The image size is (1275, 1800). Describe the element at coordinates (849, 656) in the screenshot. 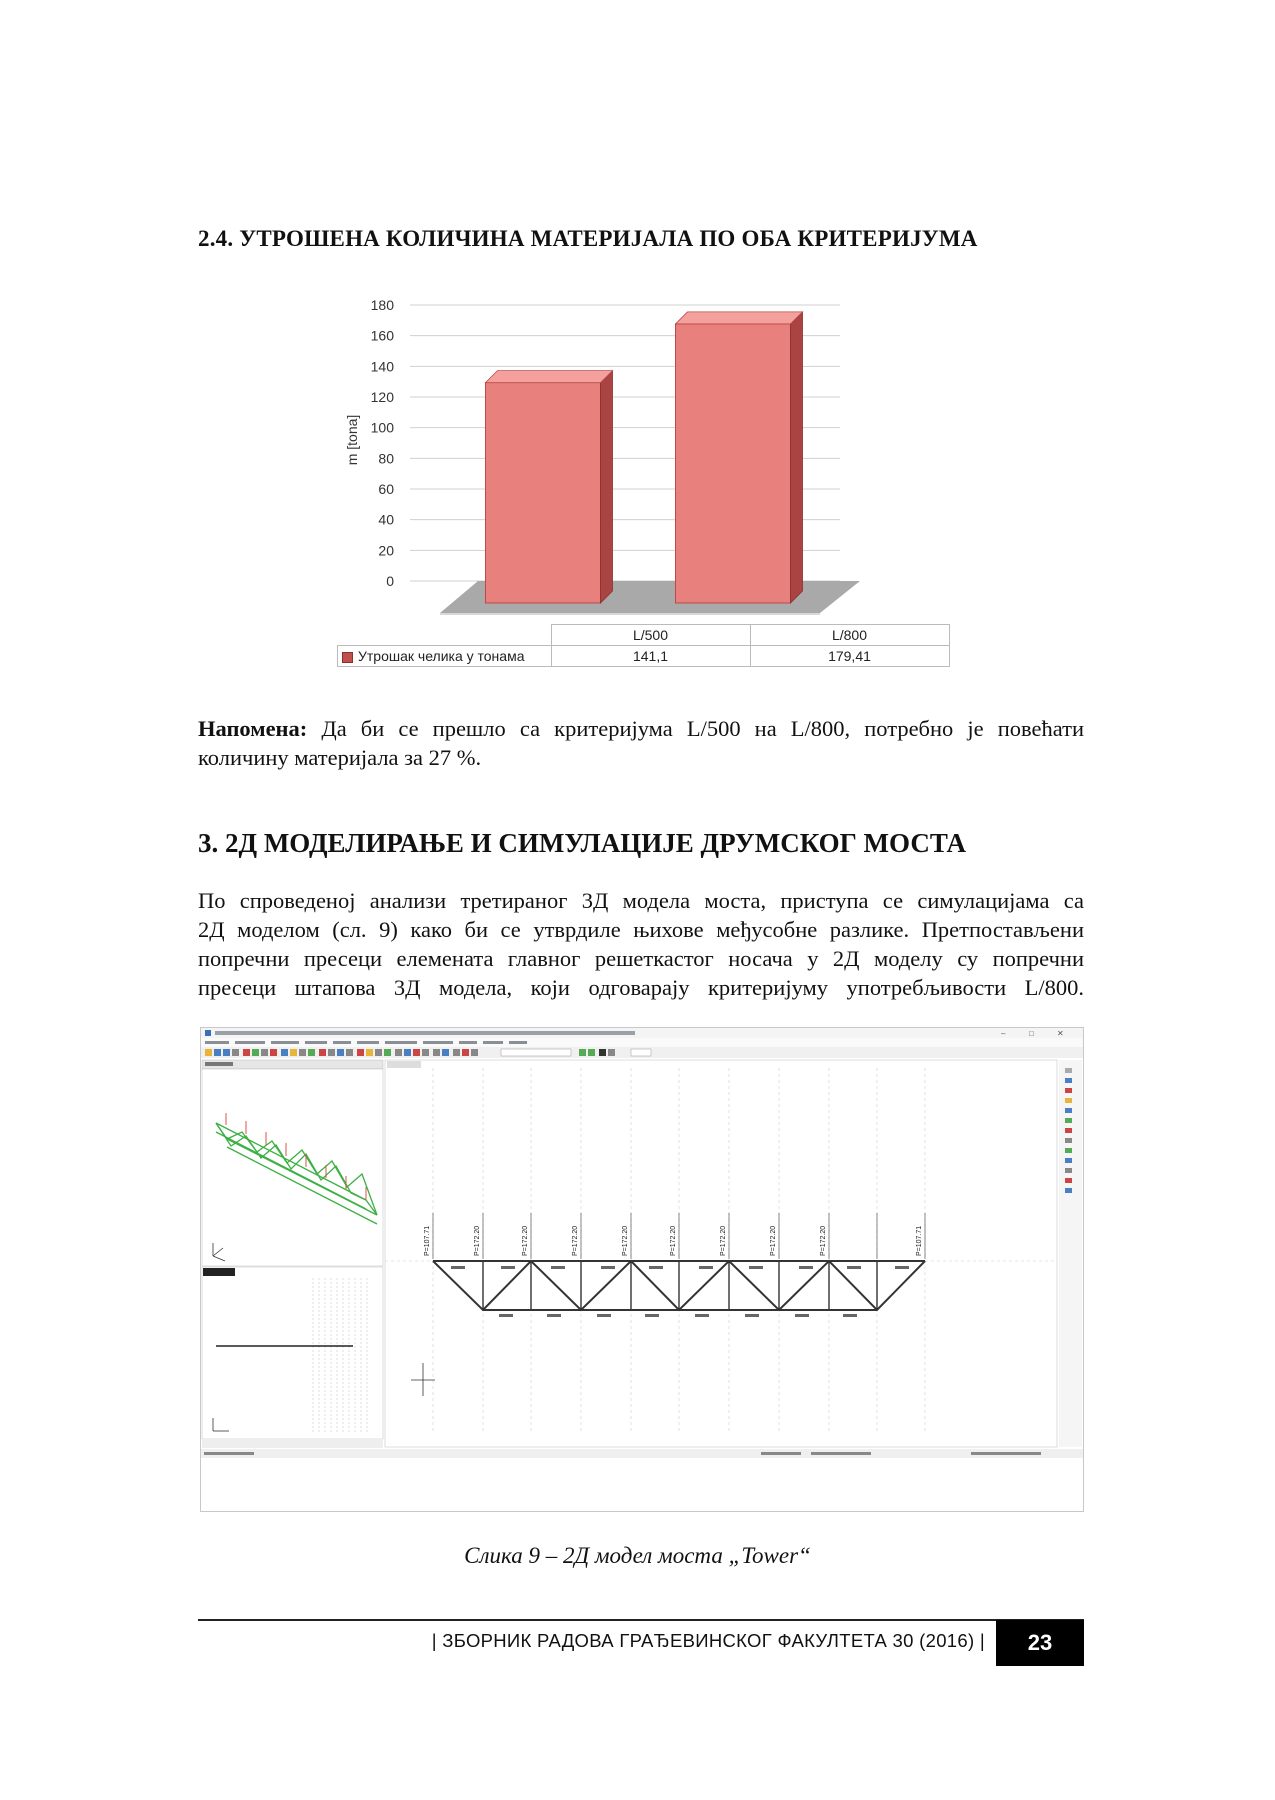

I see `chart-table-value-l800: 179,41` at that location.